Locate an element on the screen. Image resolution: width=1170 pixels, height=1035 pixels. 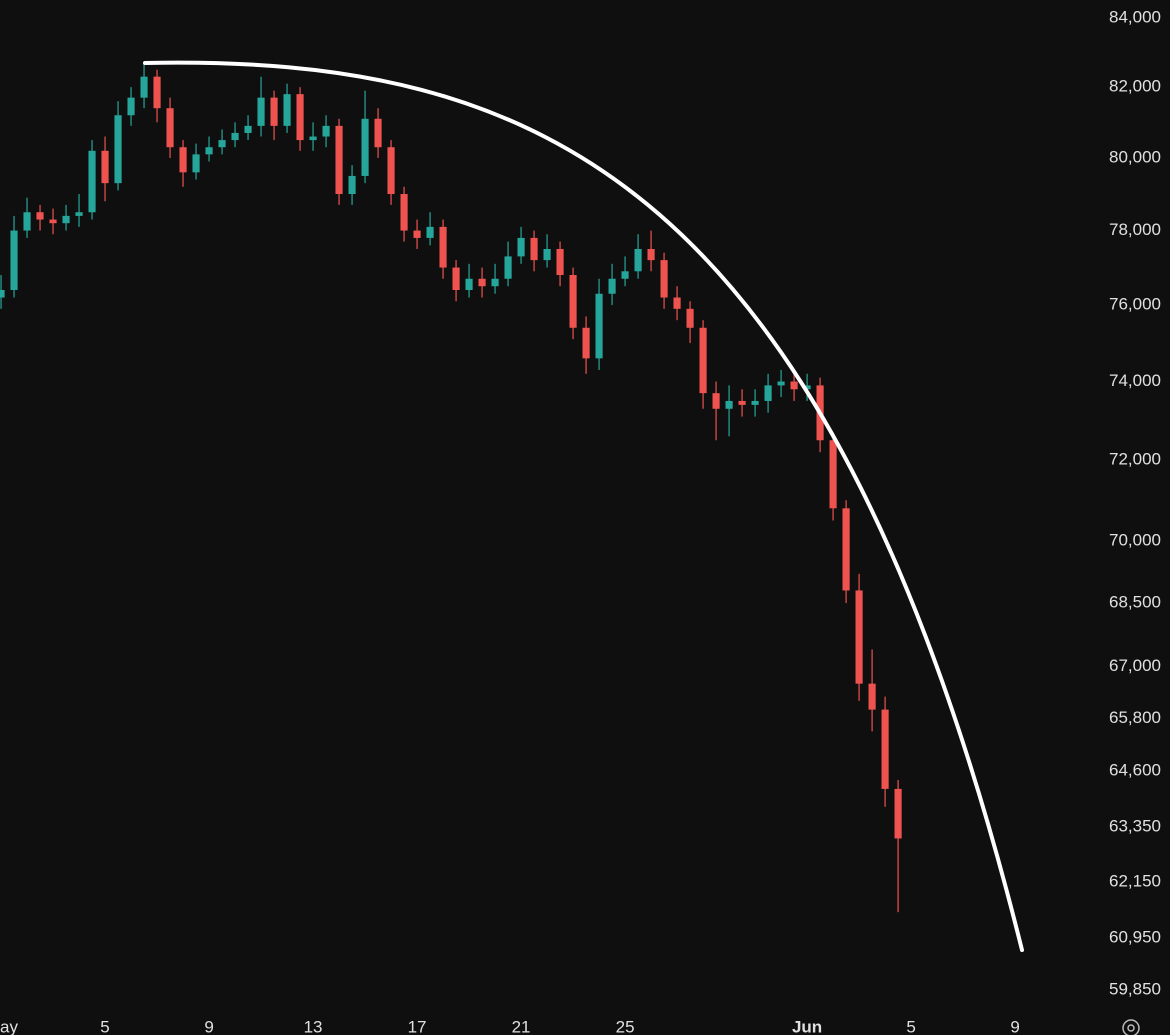
y-tick-label: 76,000 is located at coordinates (1135, 304).